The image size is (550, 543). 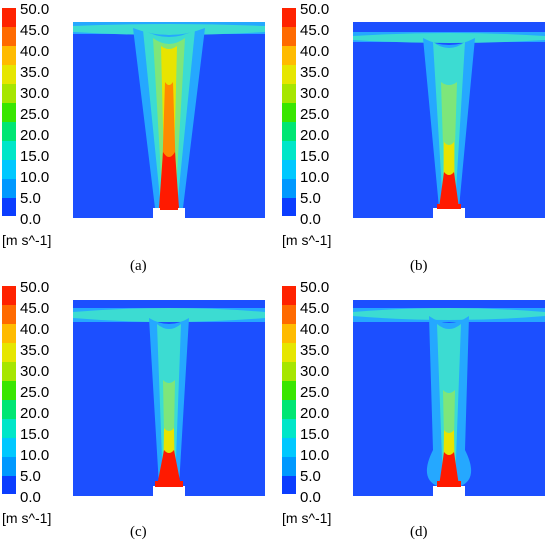 I want to click on panel-caption: (a), so click(x=138, y=266).